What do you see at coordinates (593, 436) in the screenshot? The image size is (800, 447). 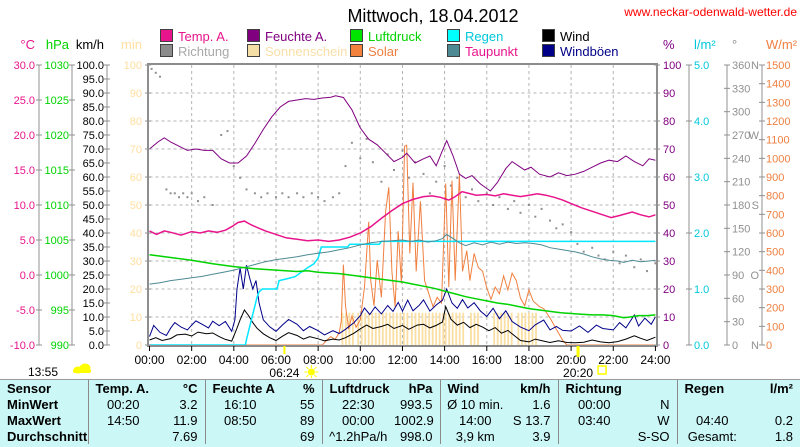 I see `table-cell-time` at bounding box center [593, 436].